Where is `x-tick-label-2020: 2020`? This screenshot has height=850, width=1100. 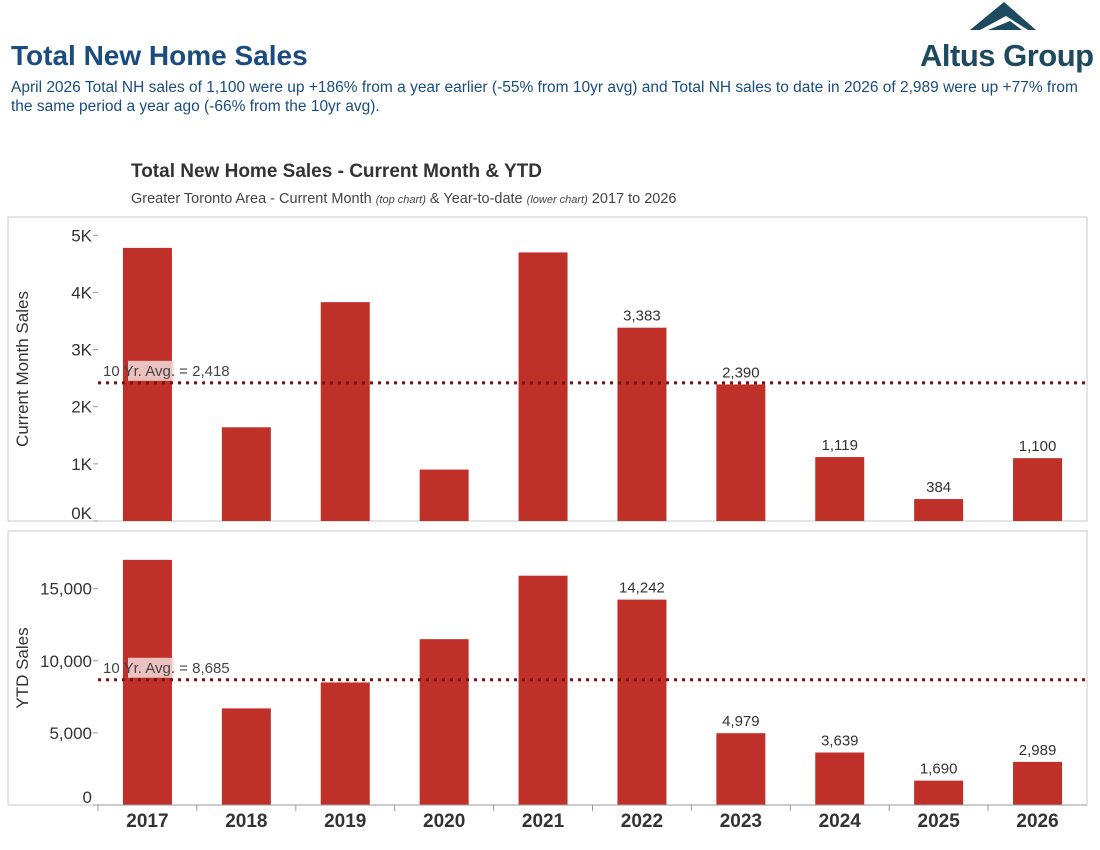
x-tick-label-2020: 2020 is located at coordinates (444, 821).